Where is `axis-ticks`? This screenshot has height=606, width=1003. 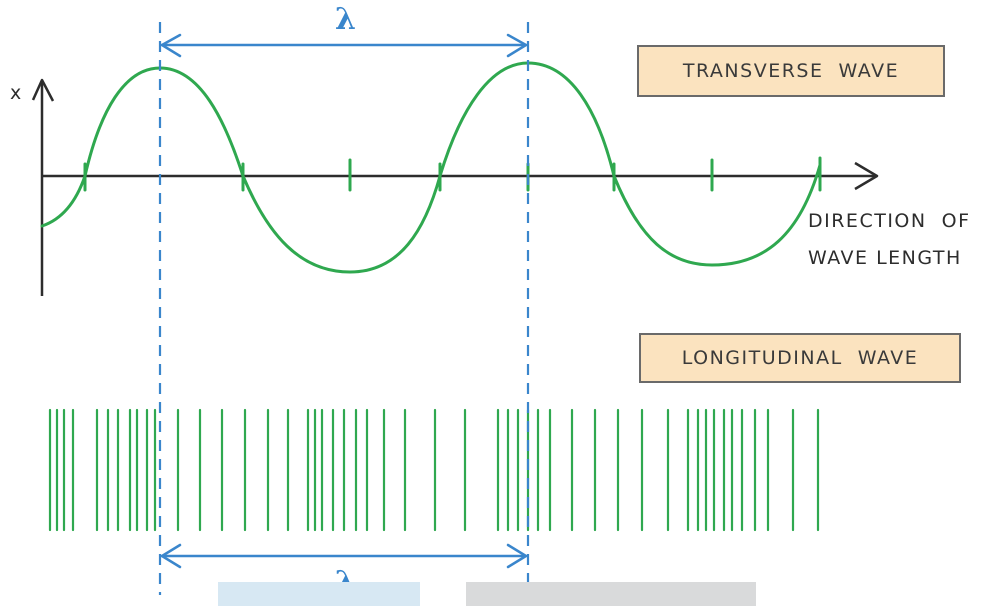
axis-ticks is located at coordinates (452, 174).